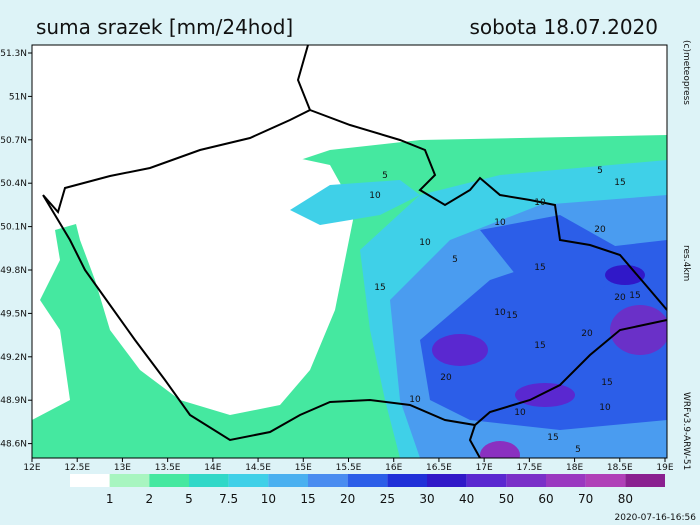 This screenshot has height=525, width=700. I want to click on y-tick-label: 50.7N, so click(13, 141).